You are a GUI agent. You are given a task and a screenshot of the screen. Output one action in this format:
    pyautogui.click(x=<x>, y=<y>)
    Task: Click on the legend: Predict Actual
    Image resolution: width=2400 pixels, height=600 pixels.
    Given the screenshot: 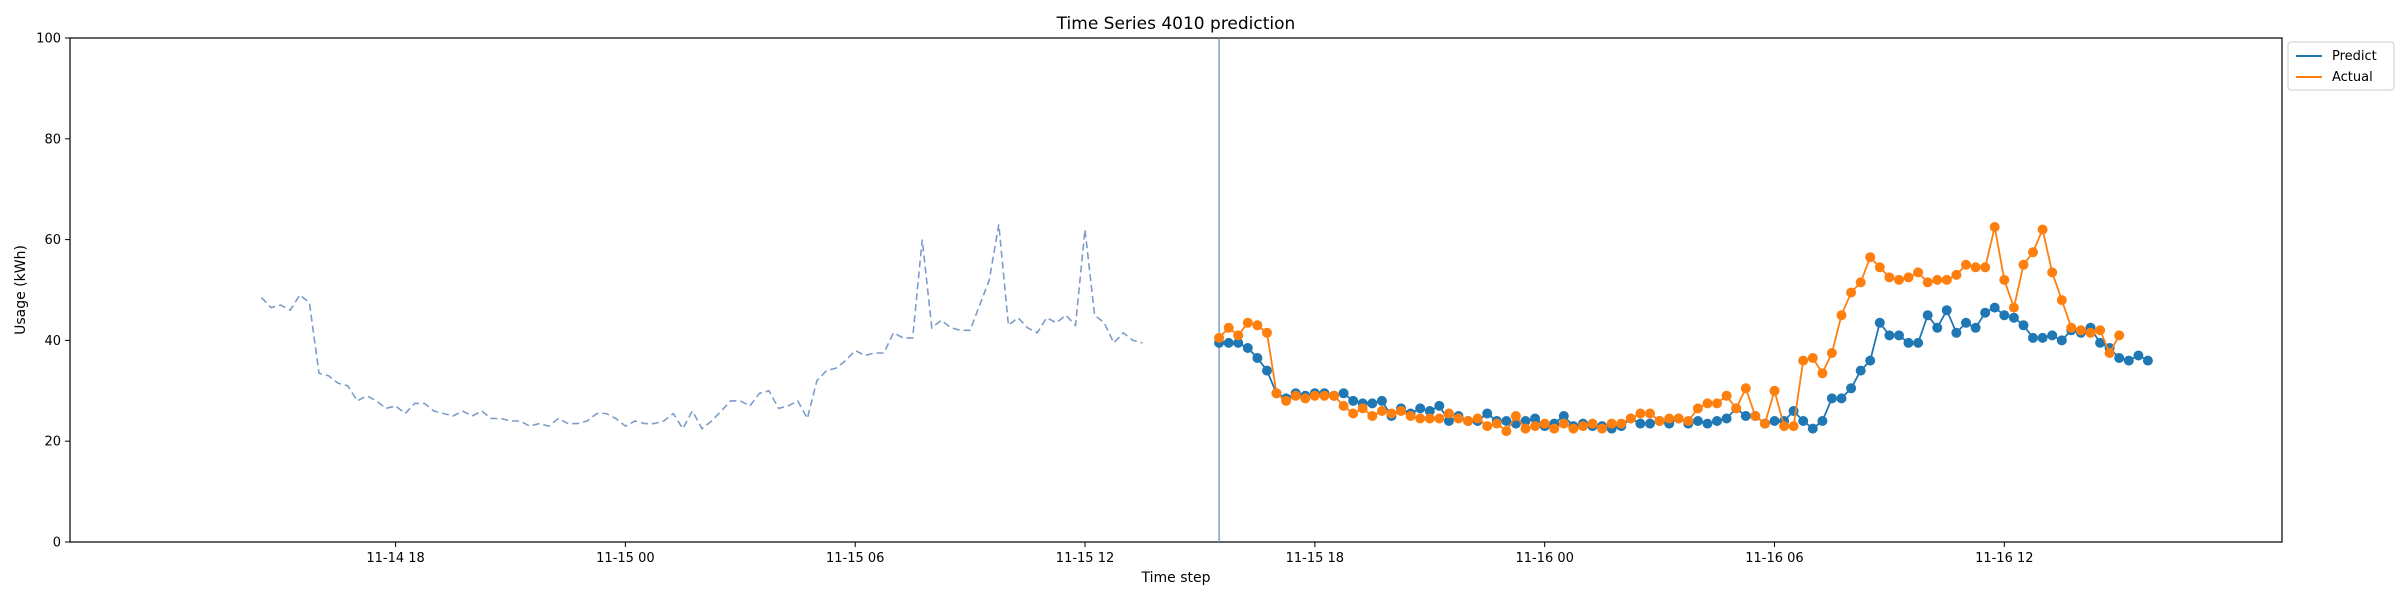 What is the action you would take?
    pyautogui.click(x=2341, y=66)
    